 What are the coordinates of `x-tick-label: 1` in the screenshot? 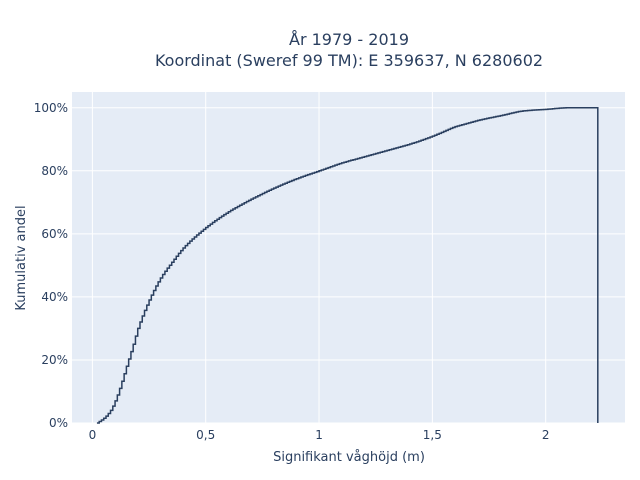 It's located at (319, 435).